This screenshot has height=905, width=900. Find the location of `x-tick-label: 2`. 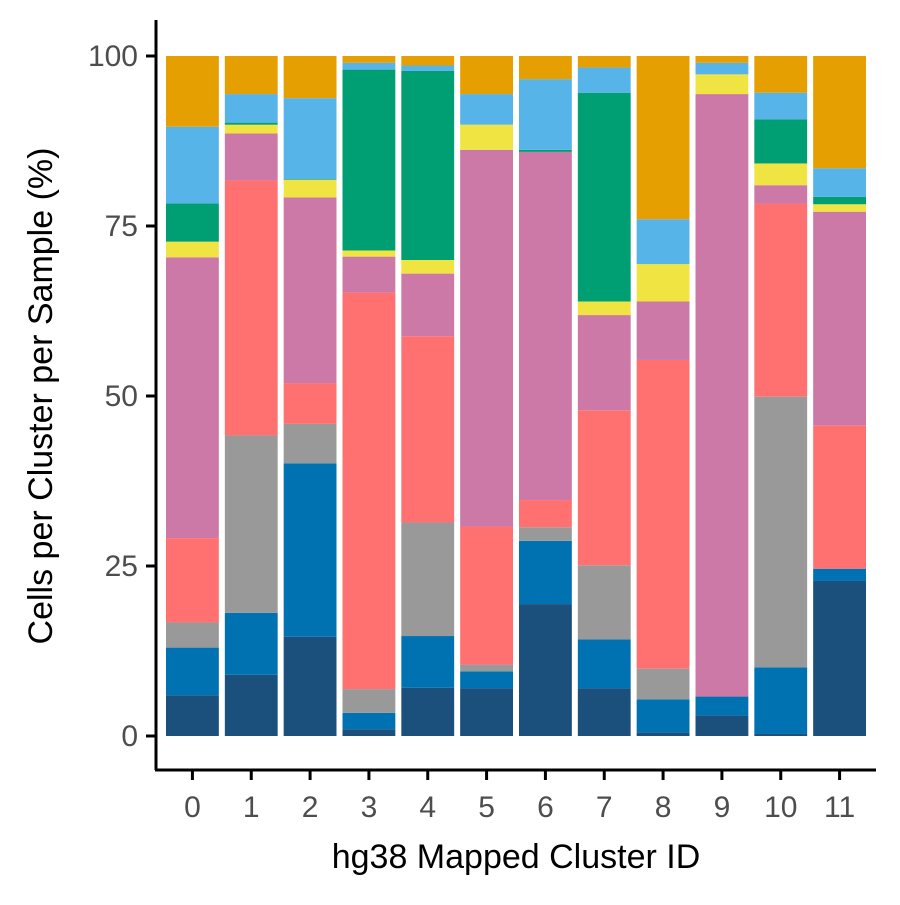

x-tick-label: 2 is located at coordinates (310, 807).